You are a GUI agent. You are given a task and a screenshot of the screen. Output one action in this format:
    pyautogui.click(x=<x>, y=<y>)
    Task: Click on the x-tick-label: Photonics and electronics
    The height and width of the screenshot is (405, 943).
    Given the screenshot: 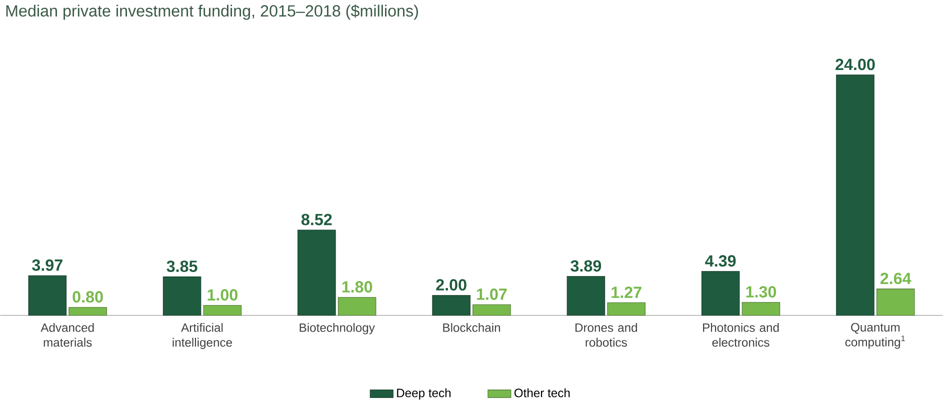 What is the action you would take?
    pyautogui.click(x=741, y=335)
    